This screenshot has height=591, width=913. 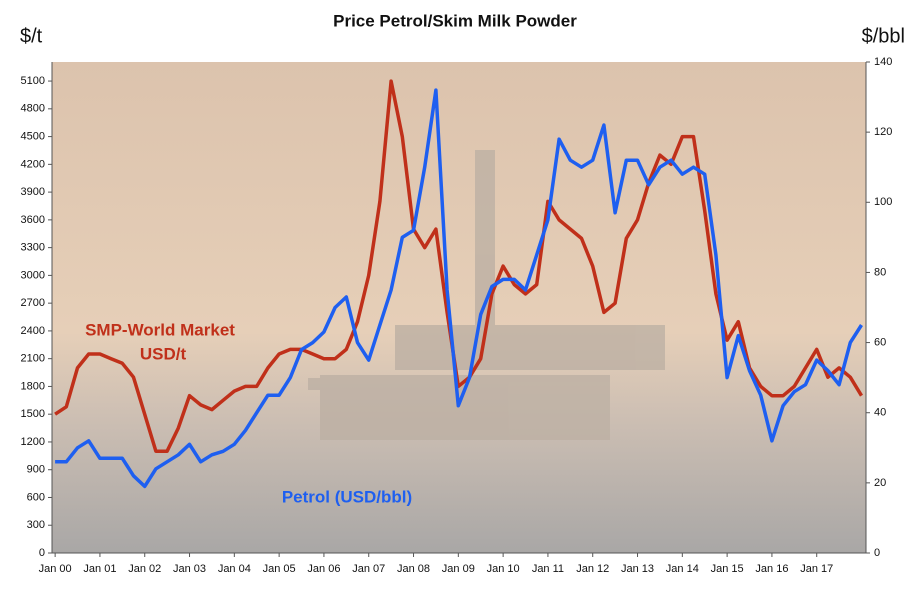 What do you see at coordinates (234, 569) in the screenshot?
I see `x-tick-label: Jan 04` at bounding box center [234, 569].